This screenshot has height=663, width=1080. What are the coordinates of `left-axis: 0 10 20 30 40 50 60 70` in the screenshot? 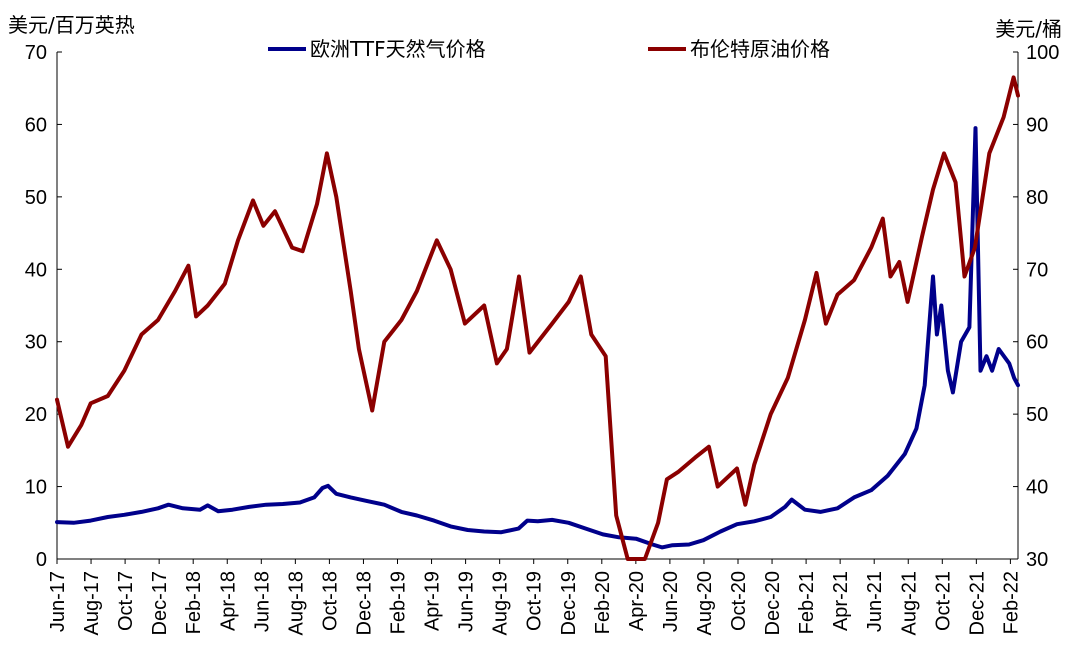 It's located at (43, 306).